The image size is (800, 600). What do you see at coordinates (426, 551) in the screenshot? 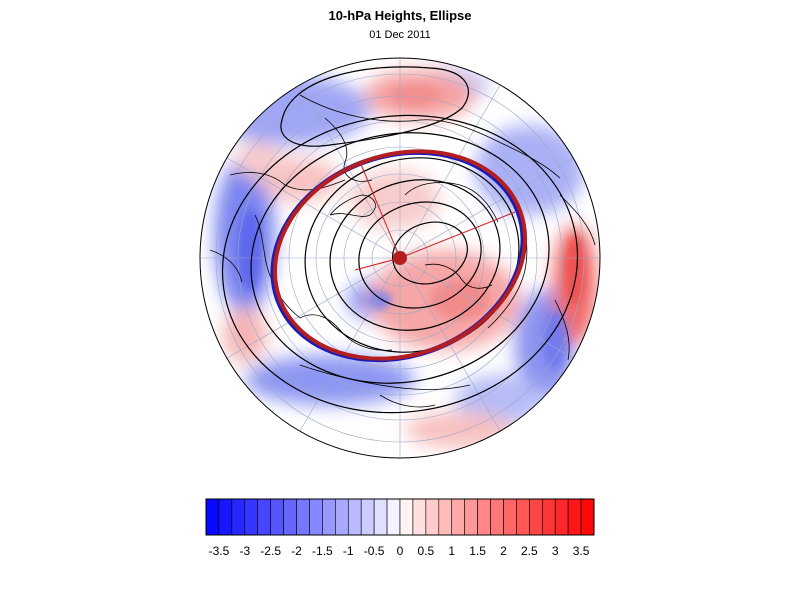
I see `colorbar-tick-label: 0.5` at bounding box center [426, 551].